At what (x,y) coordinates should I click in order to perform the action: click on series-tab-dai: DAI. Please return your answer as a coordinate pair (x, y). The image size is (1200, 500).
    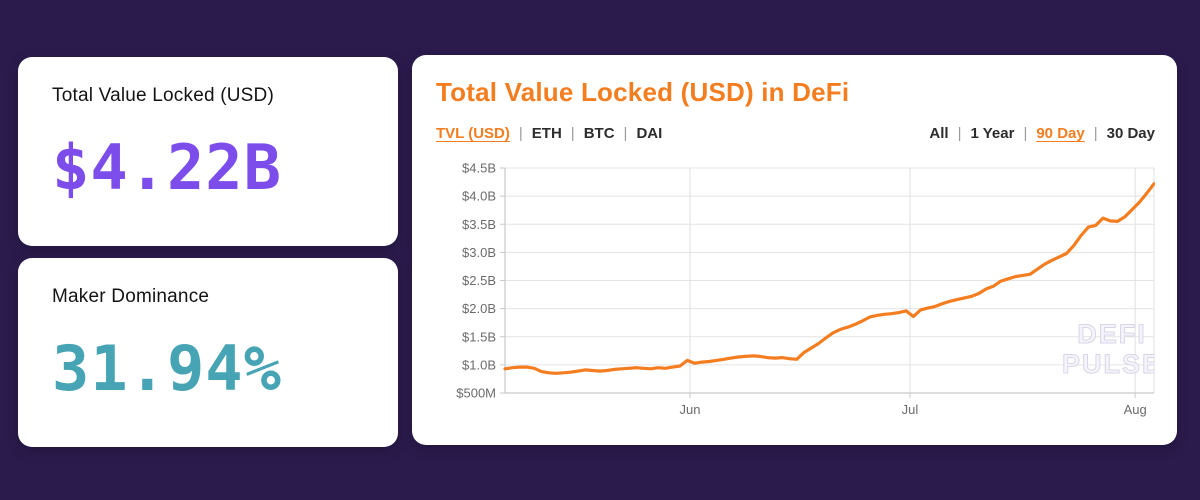
    Looking at the image, I should click on (649, 133).